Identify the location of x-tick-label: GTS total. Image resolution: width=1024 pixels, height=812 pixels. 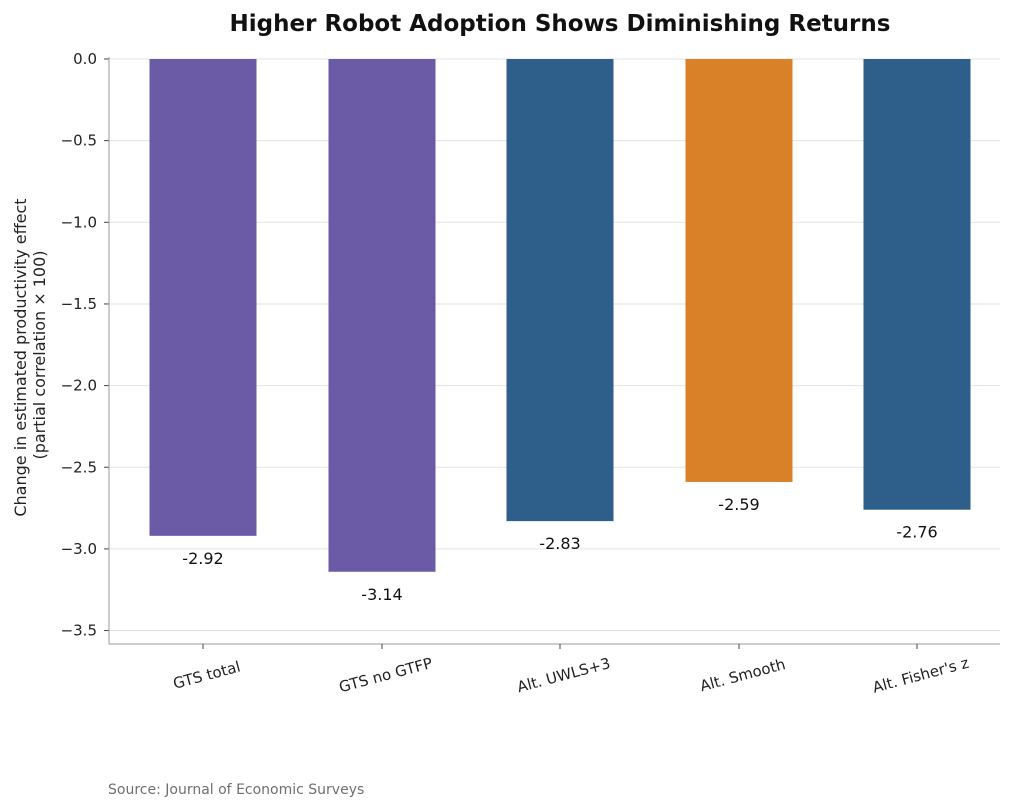
(206, 675).